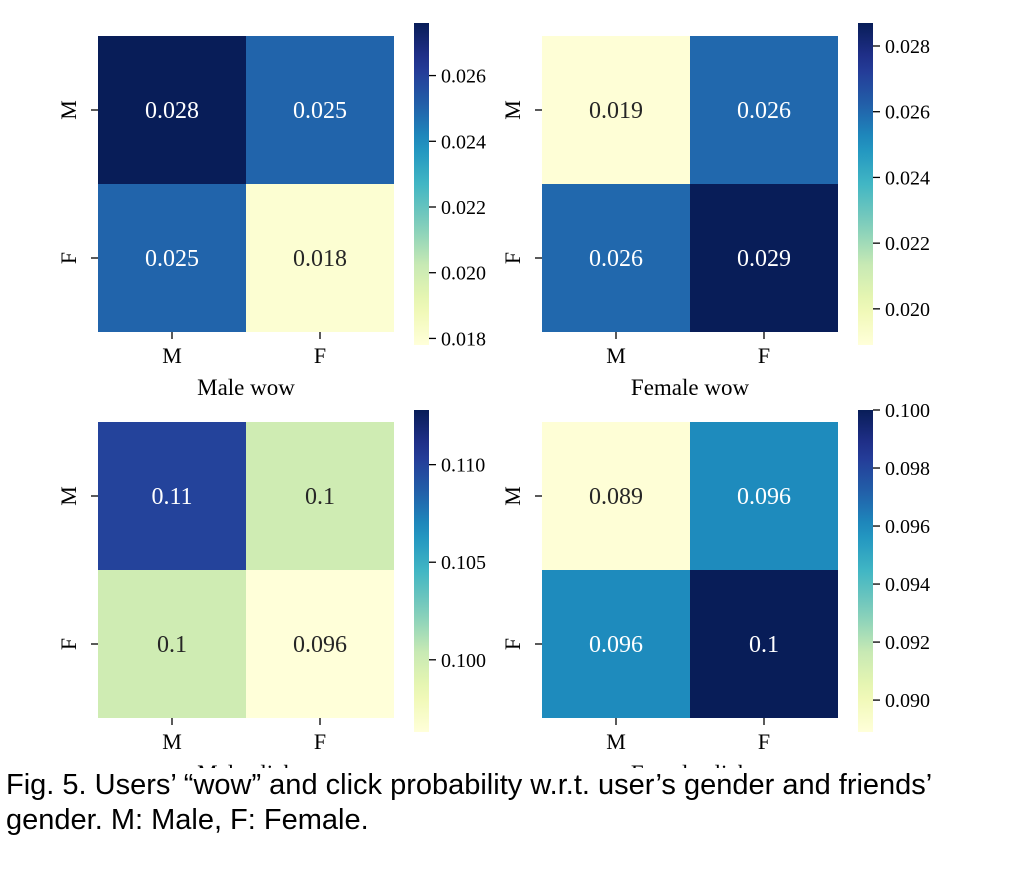 The height and width of the screenshot is (874, 1014). I want to click on cell-value-label: 0.028, so click(172, 111).